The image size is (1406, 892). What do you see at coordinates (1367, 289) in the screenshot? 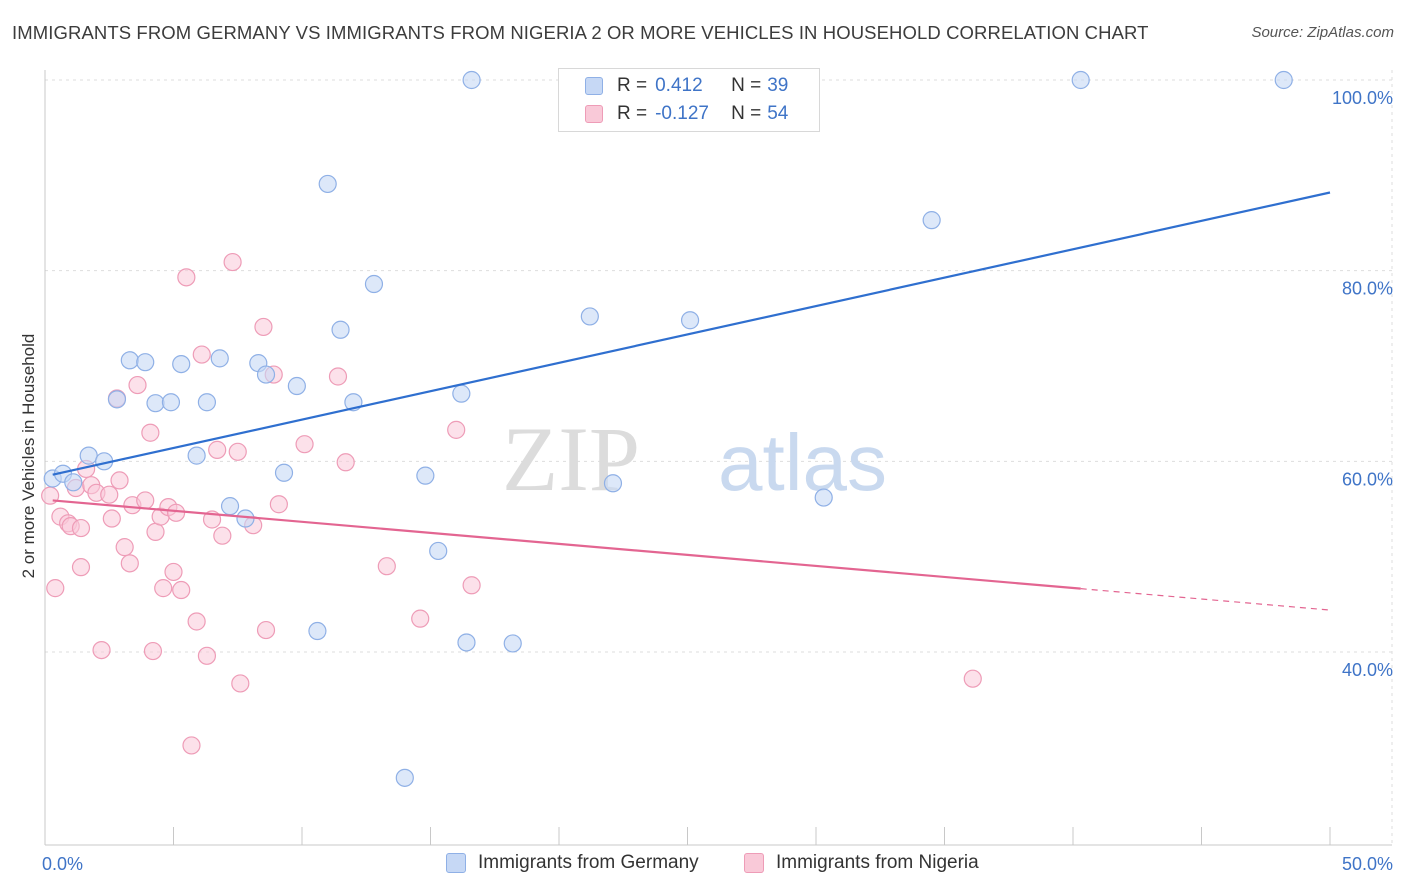
I see `y-tick-label: 80.0%` at bounding box center [1367, 289].